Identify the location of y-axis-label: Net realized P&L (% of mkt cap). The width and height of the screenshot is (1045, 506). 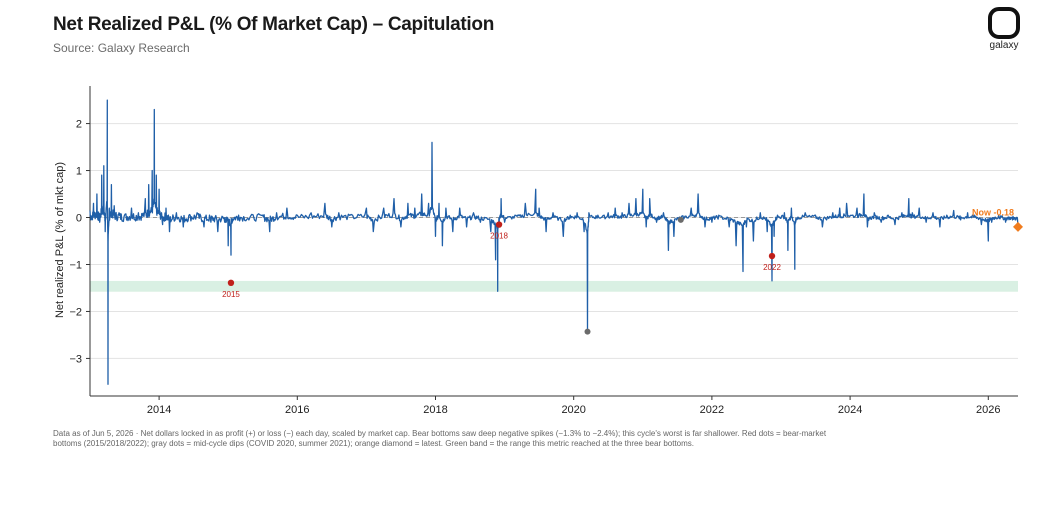
(60, 240).